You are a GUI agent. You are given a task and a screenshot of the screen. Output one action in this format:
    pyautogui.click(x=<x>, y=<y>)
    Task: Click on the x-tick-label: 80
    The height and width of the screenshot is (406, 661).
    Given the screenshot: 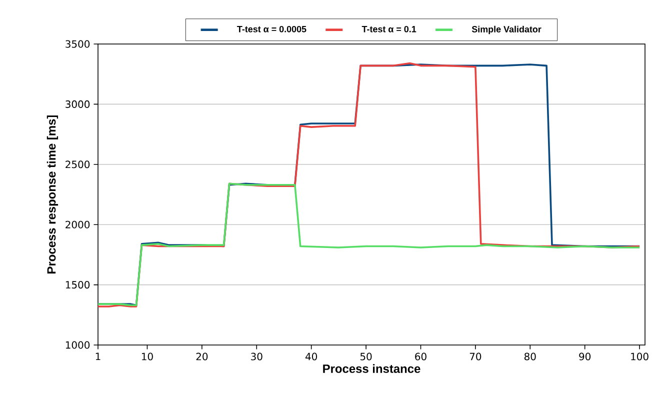 What is the action you would take?
    pyautogui.click(x=530, y=356)
    